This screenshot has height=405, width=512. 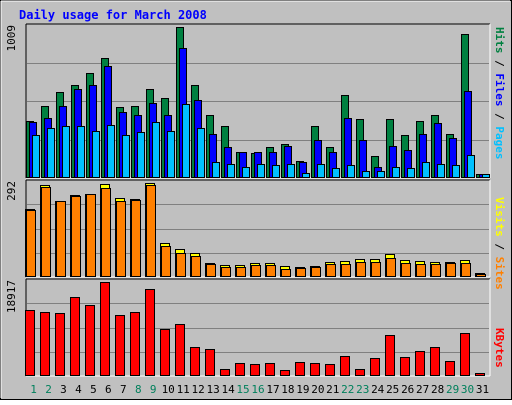 I want to click on x-tick-label: 22, so click(x=347, y=389).